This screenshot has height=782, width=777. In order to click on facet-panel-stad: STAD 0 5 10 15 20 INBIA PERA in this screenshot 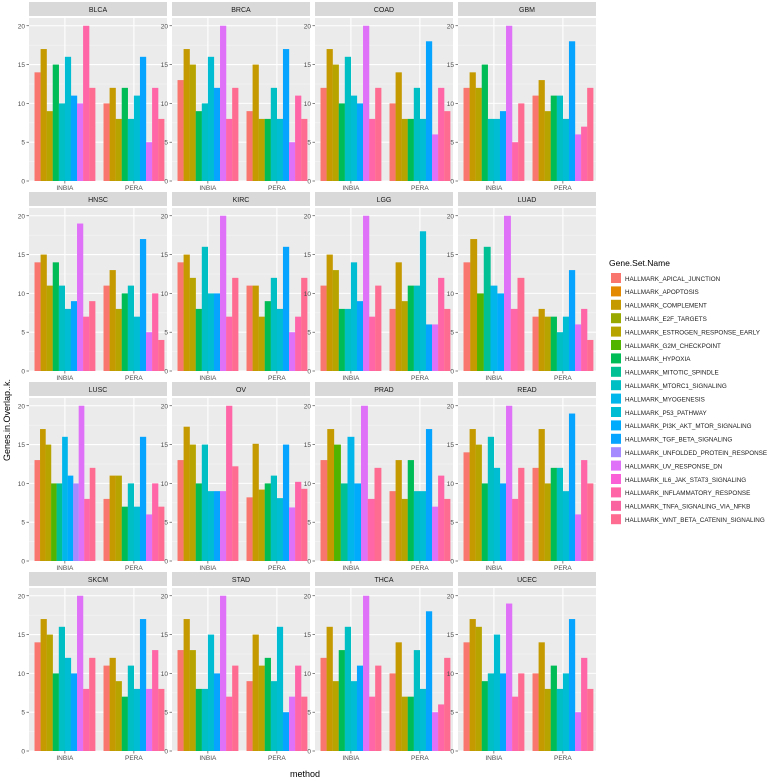, I will do `click(235, 667)`.